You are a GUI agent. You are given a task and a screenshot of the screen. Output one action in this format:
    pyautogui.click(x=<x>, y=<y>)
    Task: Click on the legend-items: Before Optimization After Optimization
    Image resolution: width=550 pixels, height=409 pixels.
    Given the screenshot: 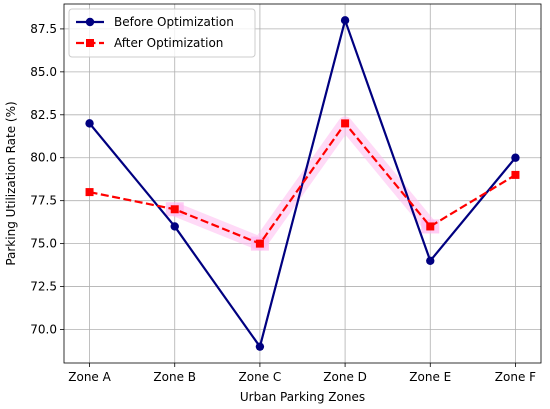 What is the action you would take?
    pyautogui.click(x=155, y=32)
    